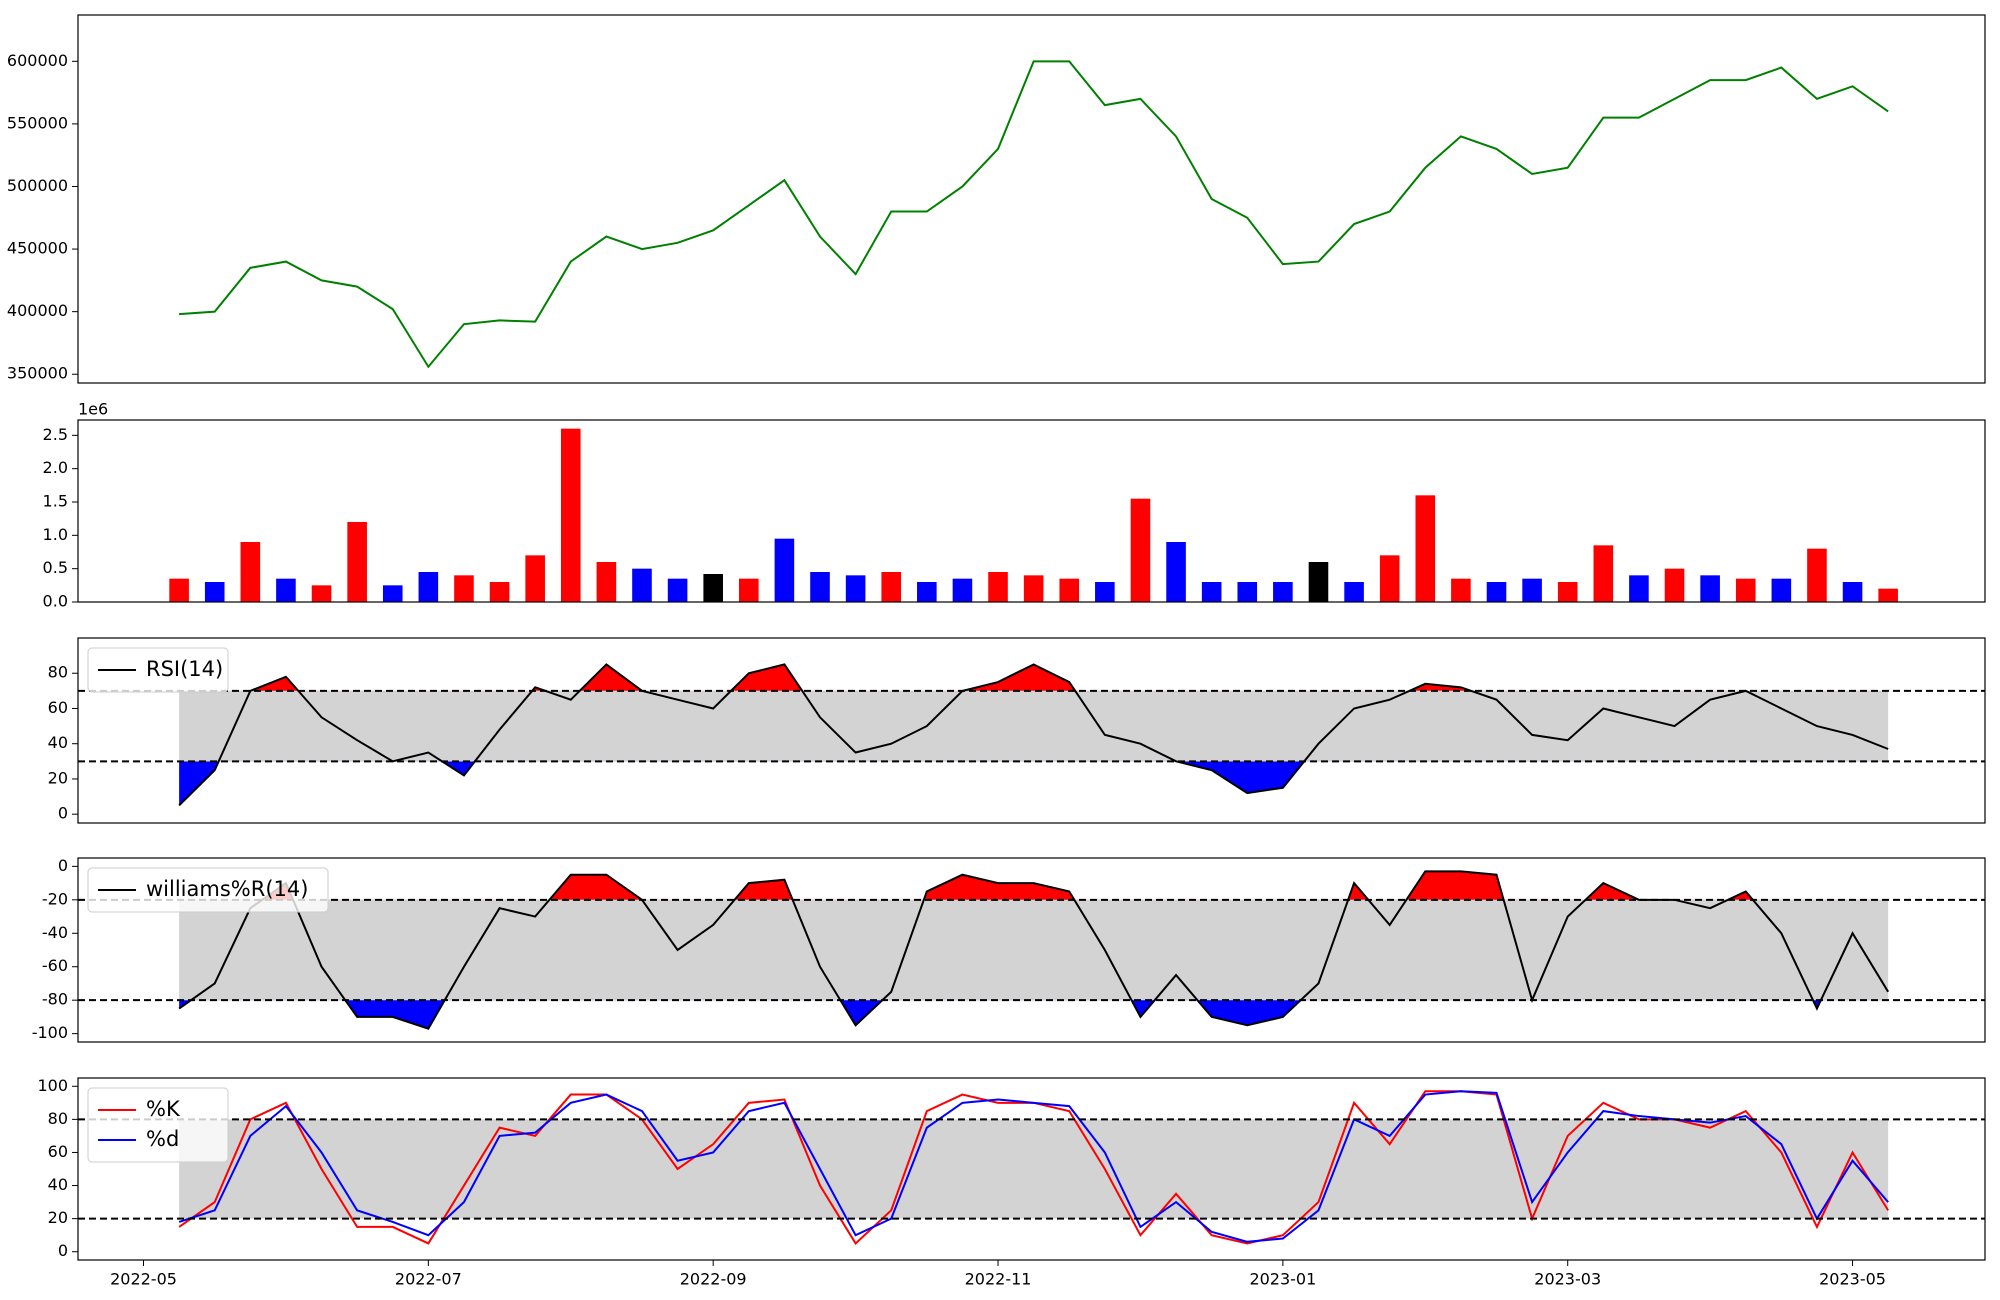 This screenshot has width=2000, height=1300. I want to click on legend: williams%R(14), so click(208, 890).